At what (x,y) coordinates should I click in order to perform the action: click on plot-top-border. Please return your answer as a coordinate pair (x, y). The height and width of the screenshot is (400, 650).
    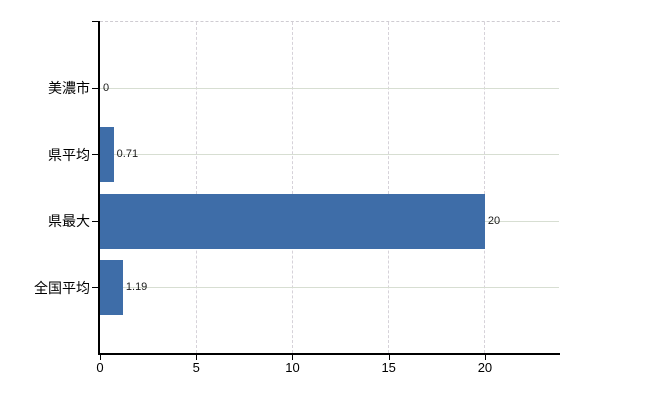
    Looking at the image, I should click on (330, 21).